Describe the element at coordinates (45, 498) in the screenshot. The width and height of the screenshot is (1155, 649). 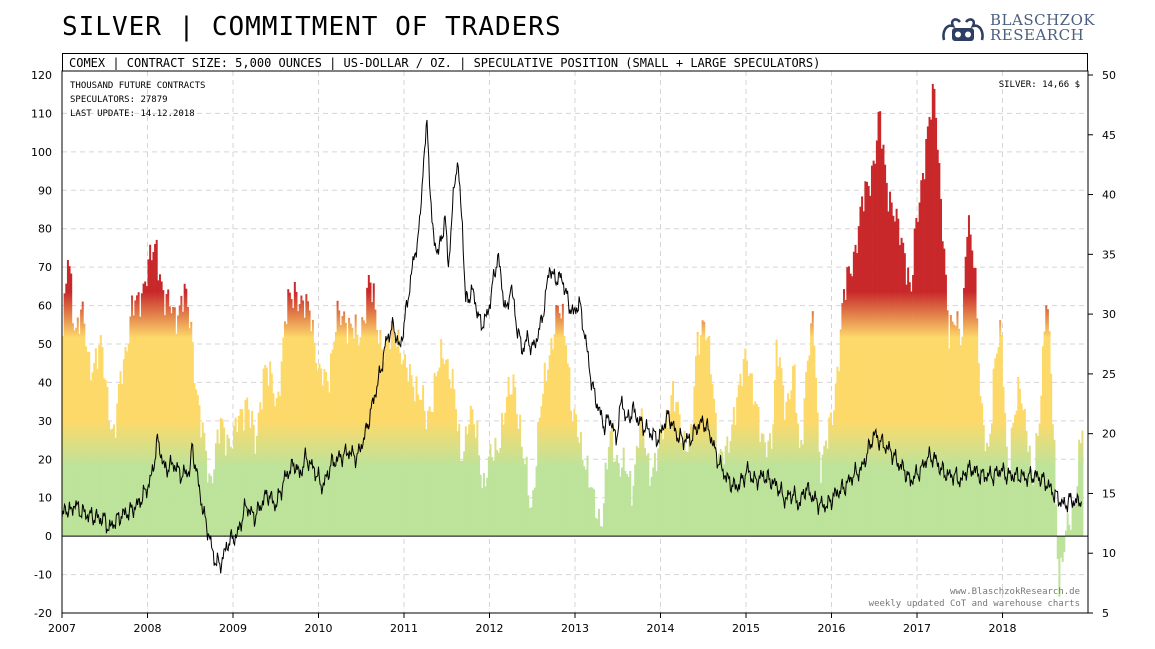
I see `left-tick-label: 10` at that location.